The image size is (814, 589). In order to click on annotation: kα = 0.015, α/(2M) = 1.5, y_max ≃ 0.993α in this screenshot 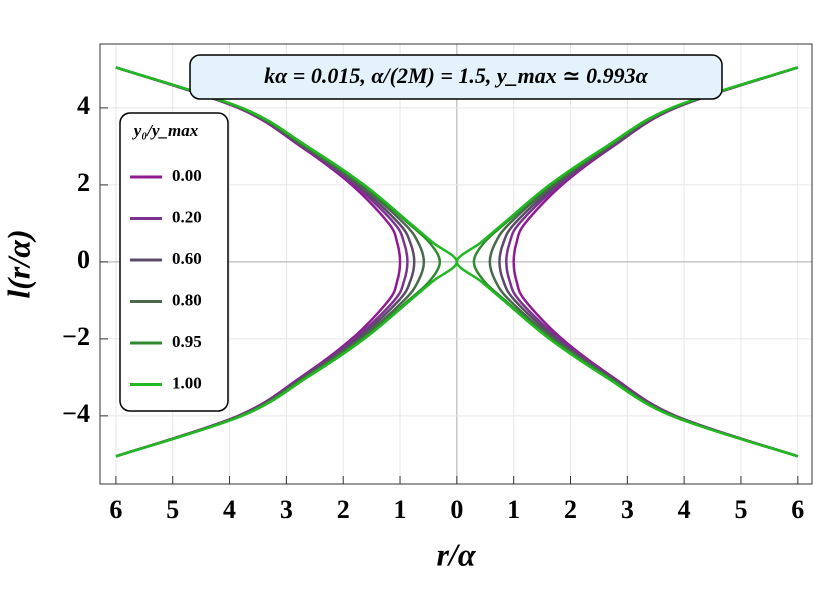, I will do `click(456, 75)`.